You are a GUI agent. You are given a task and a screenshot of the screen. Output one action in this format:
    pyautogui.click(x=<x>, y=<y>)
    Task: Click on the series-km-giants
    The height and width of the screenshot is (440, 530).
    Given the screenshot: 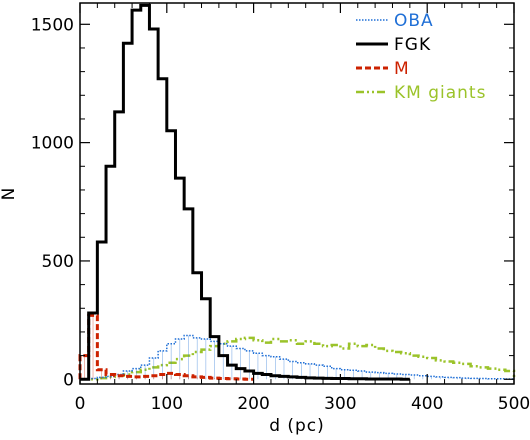 What is the action you would take?
    pyautogui.click(x=298, y=358)
    